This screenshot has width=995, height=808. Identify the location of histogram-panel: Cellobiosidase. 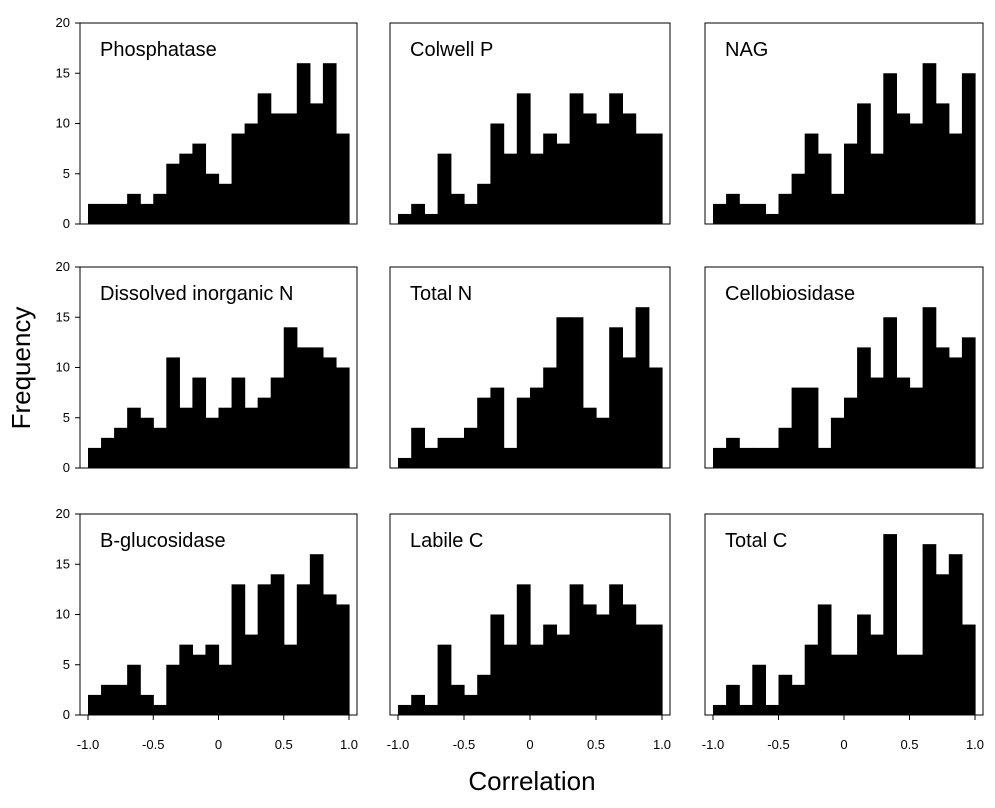
(844, 367).